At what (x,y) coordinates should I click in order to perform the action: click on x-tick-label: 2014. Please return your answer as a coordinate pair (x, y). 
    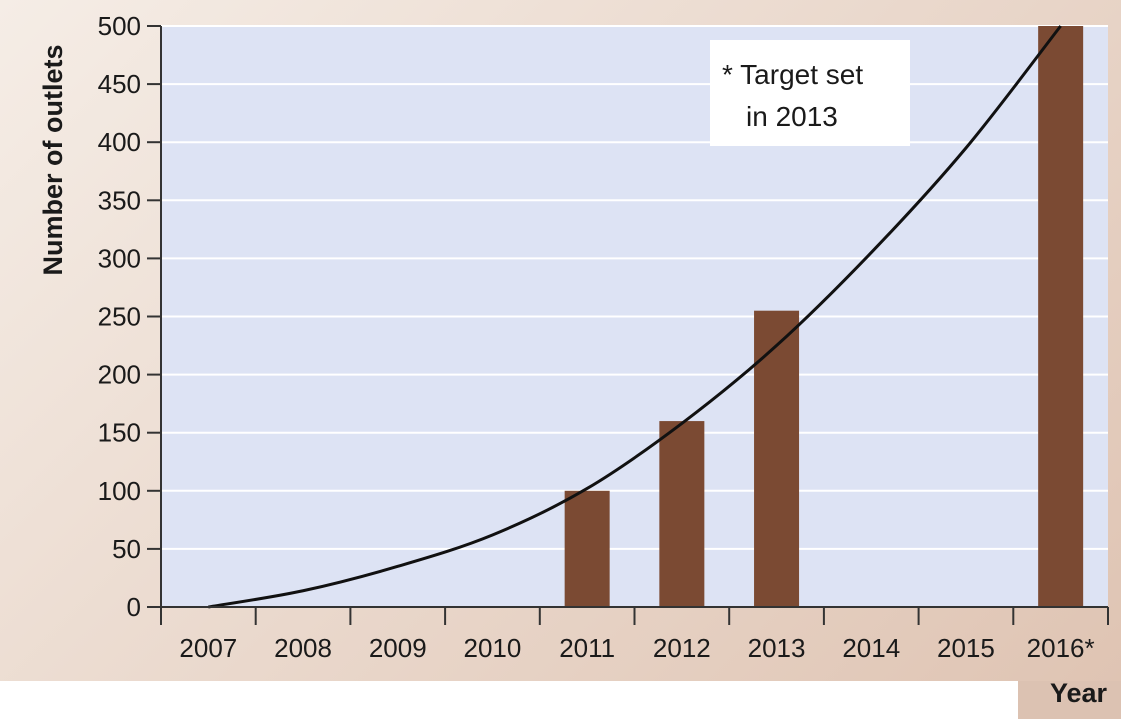
    Looking at the image, I should click on (871, 648).